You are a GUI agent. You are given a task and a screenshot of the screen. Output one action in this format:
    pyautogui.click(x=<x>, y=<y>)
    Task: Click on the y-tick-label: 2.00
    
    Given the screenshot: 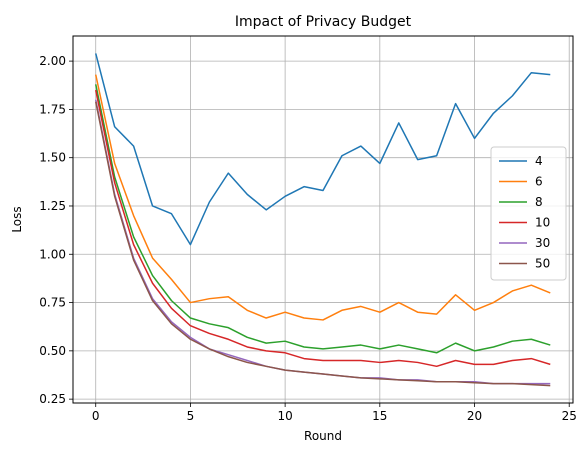 What is the action you would take?
    pyautogui.click(x=52, y=61)
    